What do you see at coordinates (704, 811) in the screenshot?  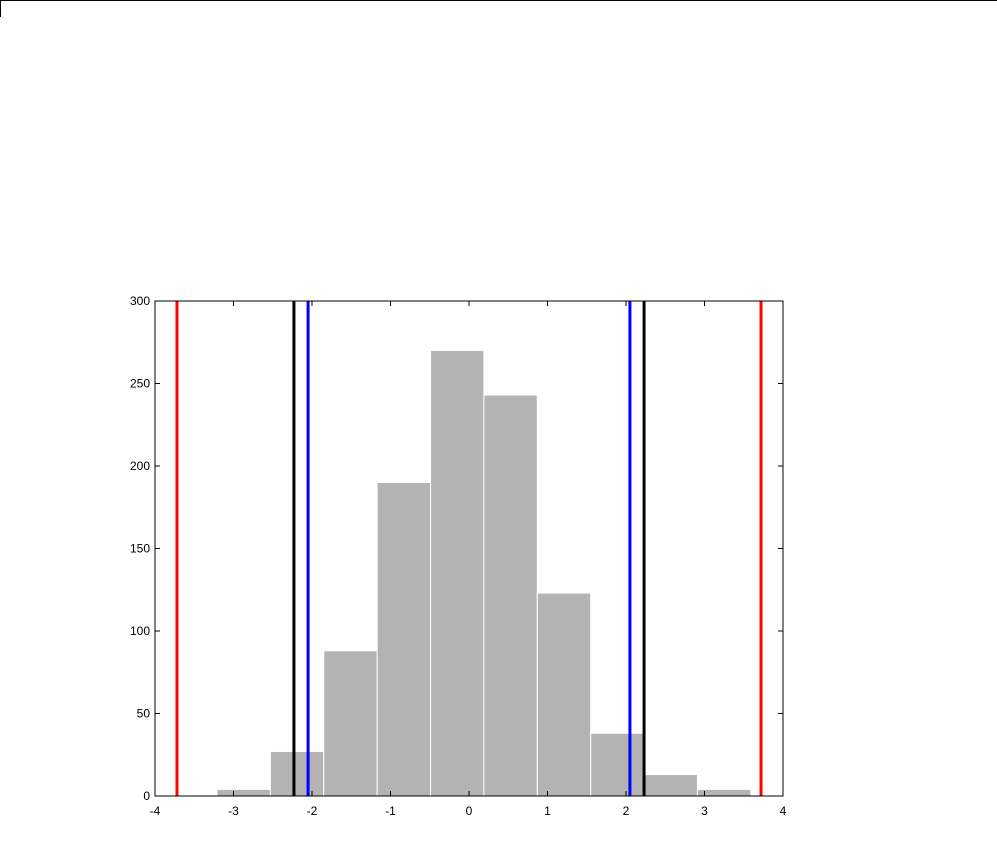 I see `x-tick-label-7: 3` at bounding box center [704, 811].